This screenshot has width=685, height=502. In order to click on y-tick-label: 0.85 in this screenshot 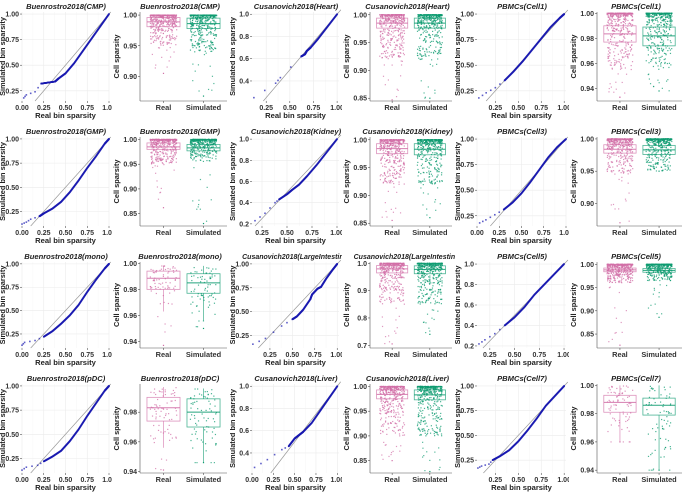, I will do `click(360, 99)`.